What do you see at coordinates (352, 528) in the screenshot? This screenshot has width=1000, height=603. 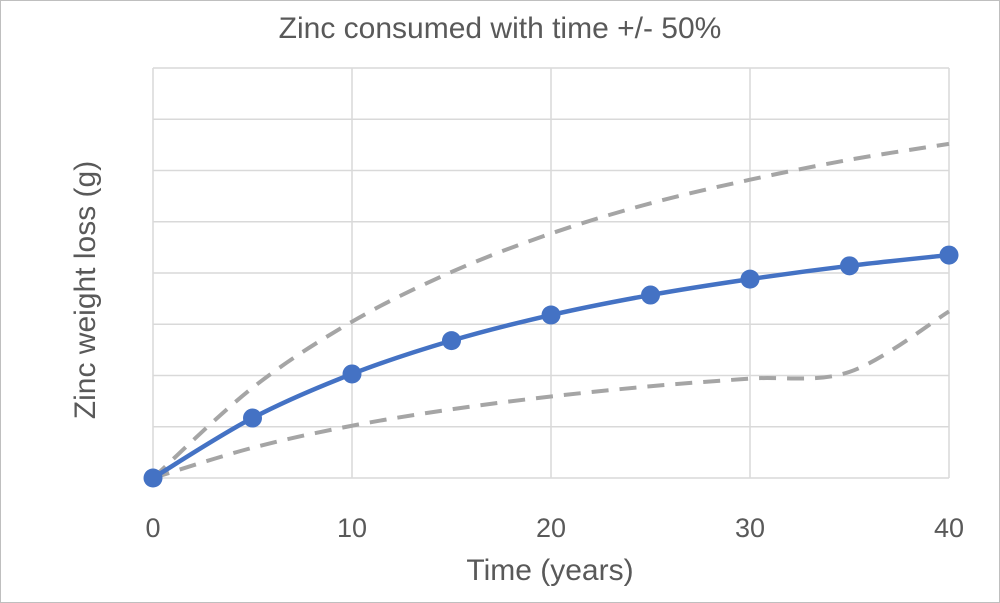 I see `x-tick-label: 10` at bounding box center [352, 528].